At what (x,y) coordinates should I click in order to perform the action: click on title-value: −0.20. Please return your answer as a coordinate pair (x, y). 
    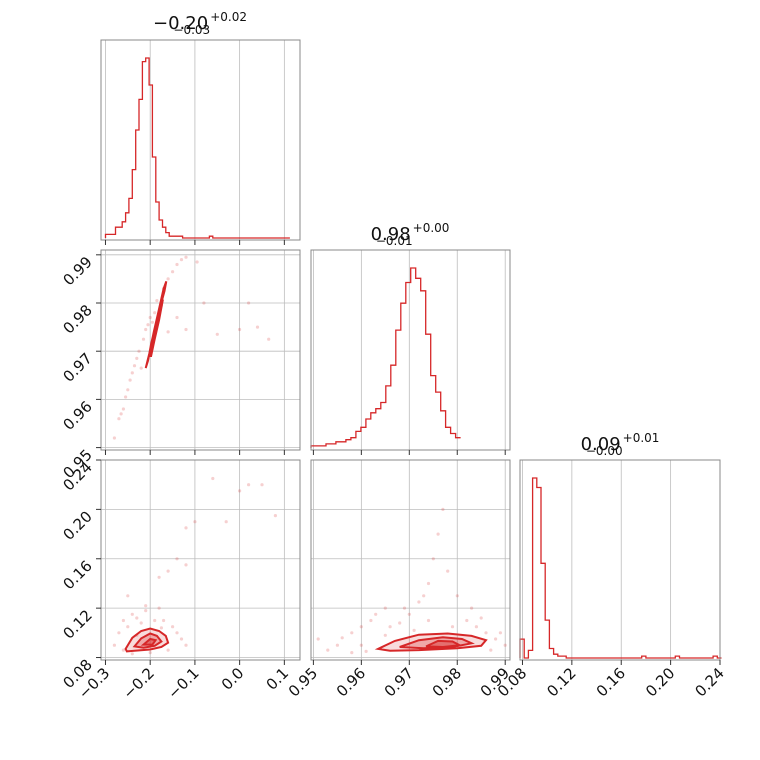
    Looking at the image, I should click on (180, 23).